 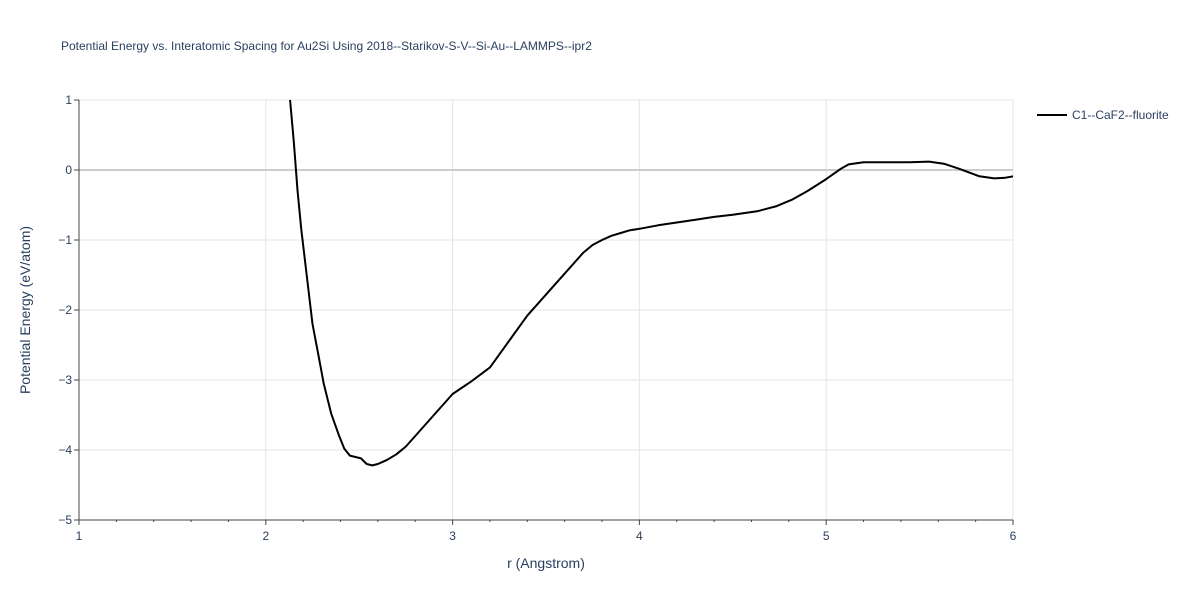 I want to click on y-tick-label: −1, so click(x=65, y=240).